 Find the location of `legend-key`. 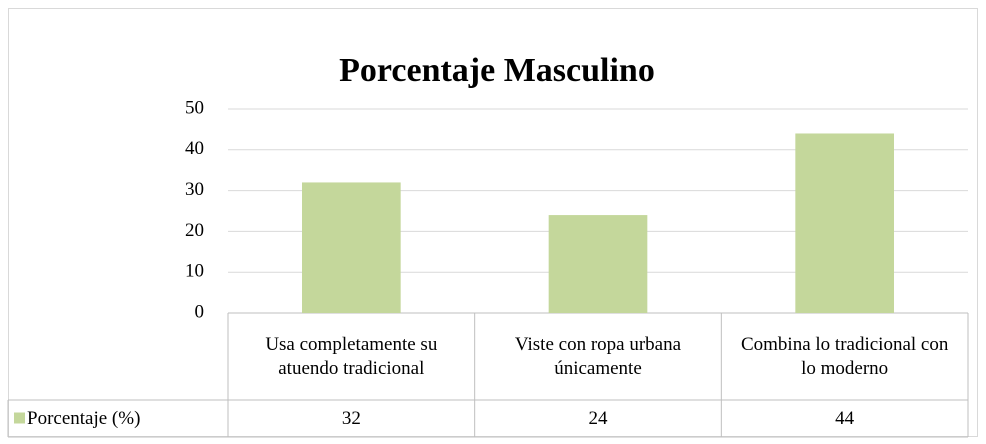

legend-key is located at coordinates (19, 418).